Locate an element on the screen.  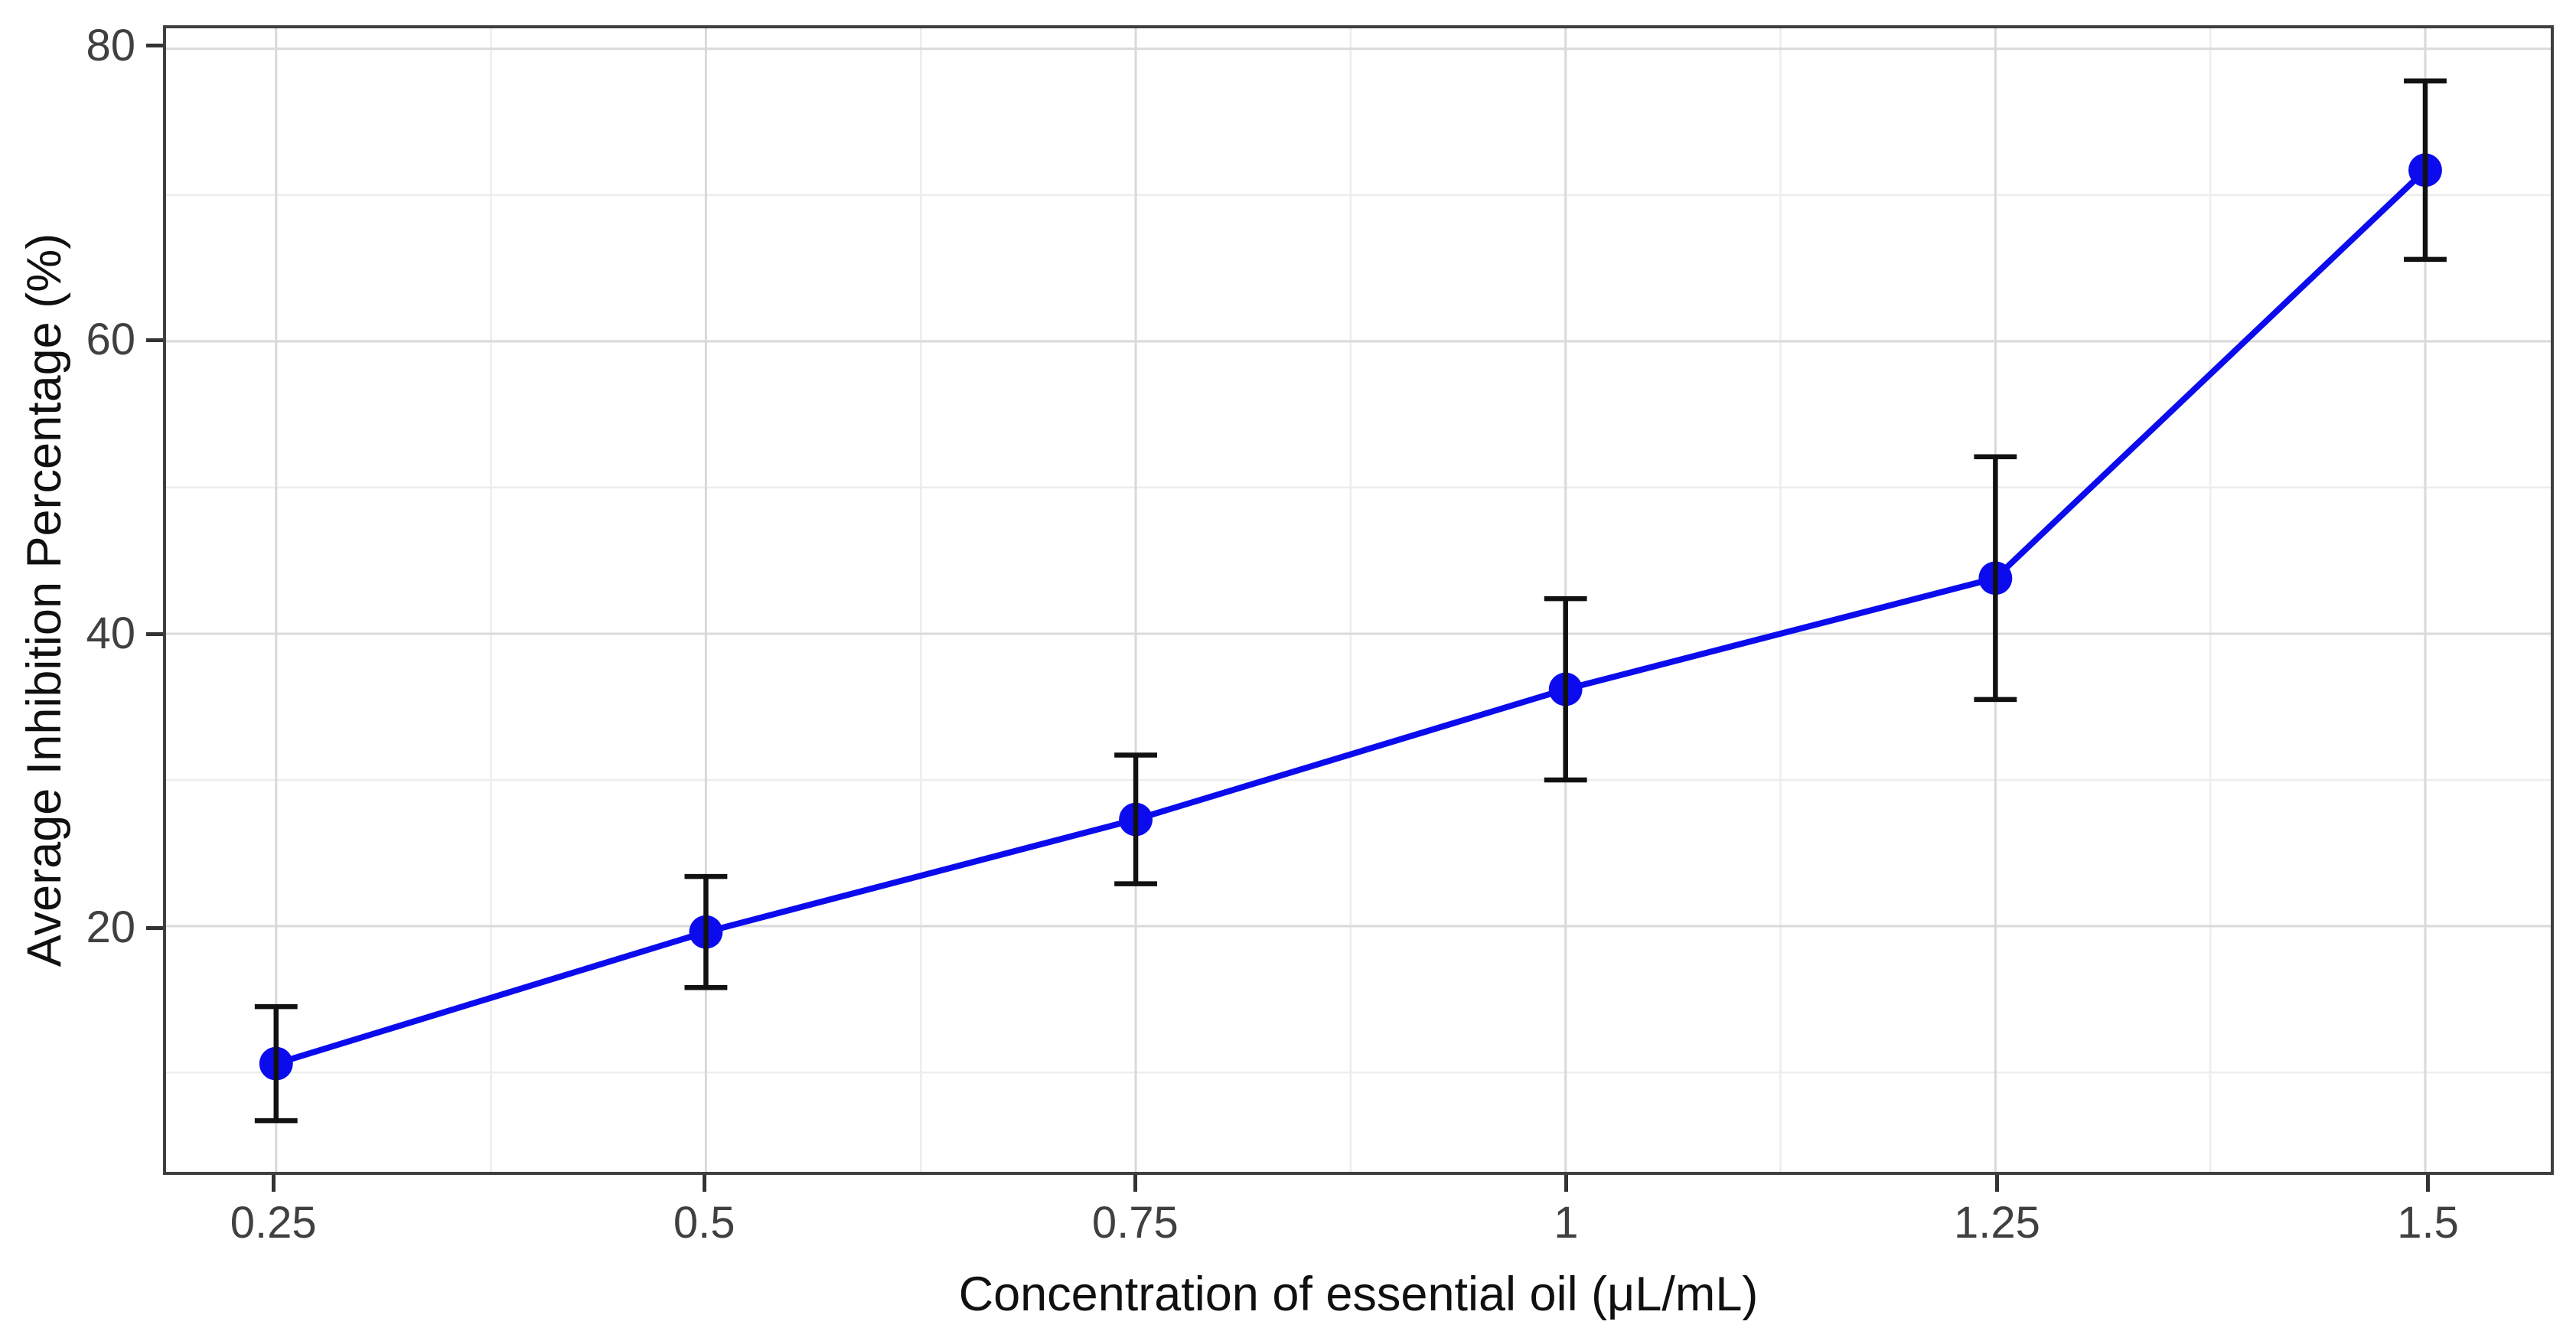
y-axis-tick-label: 40 is located at coordinates (110, 634).